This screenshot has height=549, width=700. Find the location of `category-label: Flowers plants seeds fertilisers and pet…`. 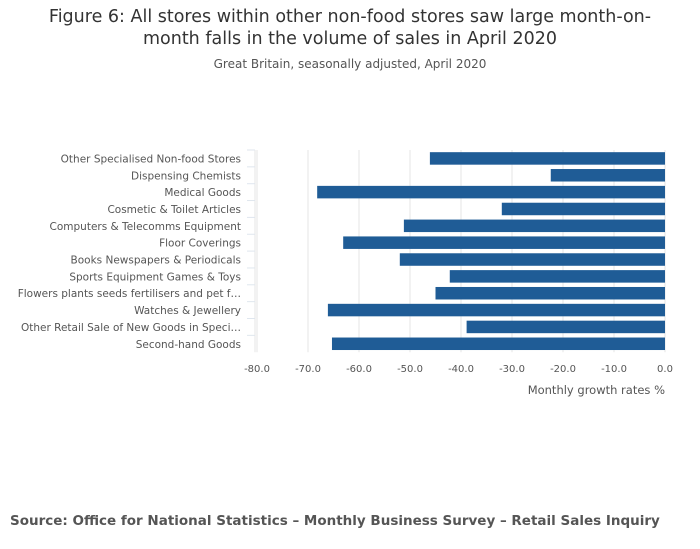

category-label: Flowers plants seeds fertilisers and pet… is located at coordinates (129, 294).